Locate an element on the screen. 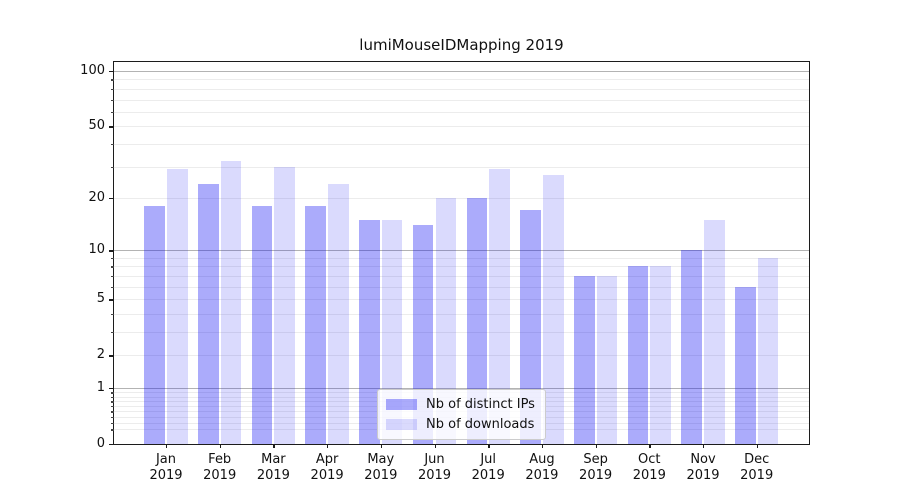 The width and height of the screenshot is (900, 500). x-tick-label: Feb 2019 is located at coordinates (220, 468).